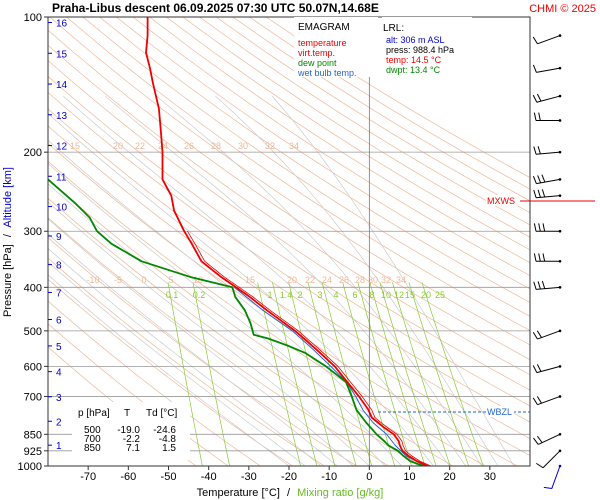  I want to click on x-tick-label: -20, so click(289, 477).